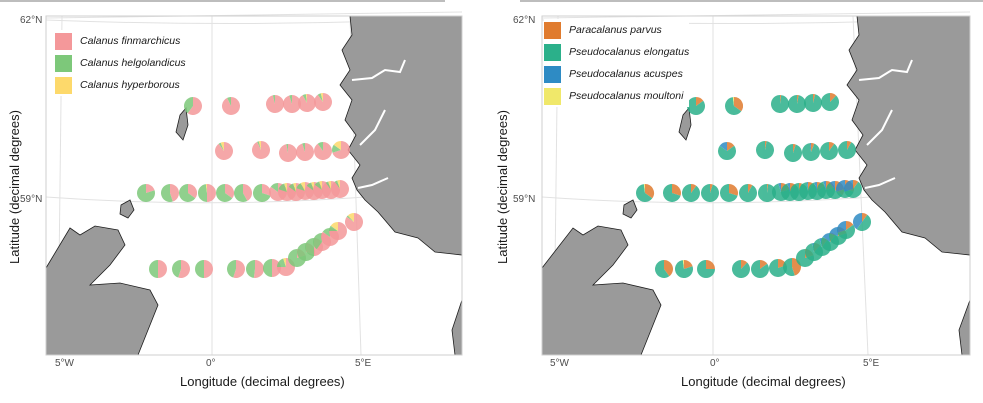 The height and width of the screenshot is (403, 983). Describe the element at coordinates (502, 187) in the screenshot. I see `y-axis-label: Latitude (decimal degrees)` at that location.